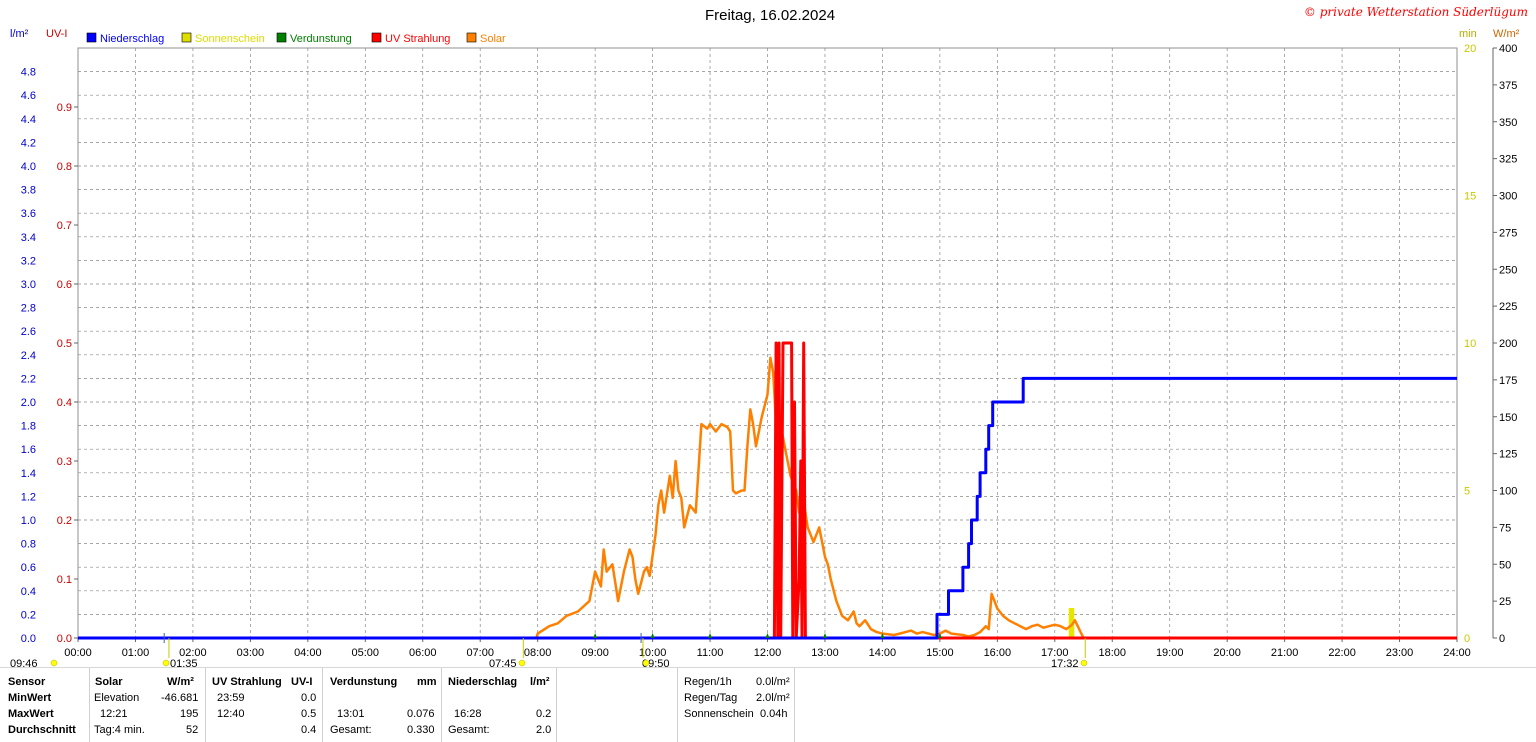 Image resolution: width=1536 pixels, height=742 pixels. What do you see at coordinates (28, 427) in the screenshot?
I see `rain-tick-label: 1.8` at bounding box center [28, 427].